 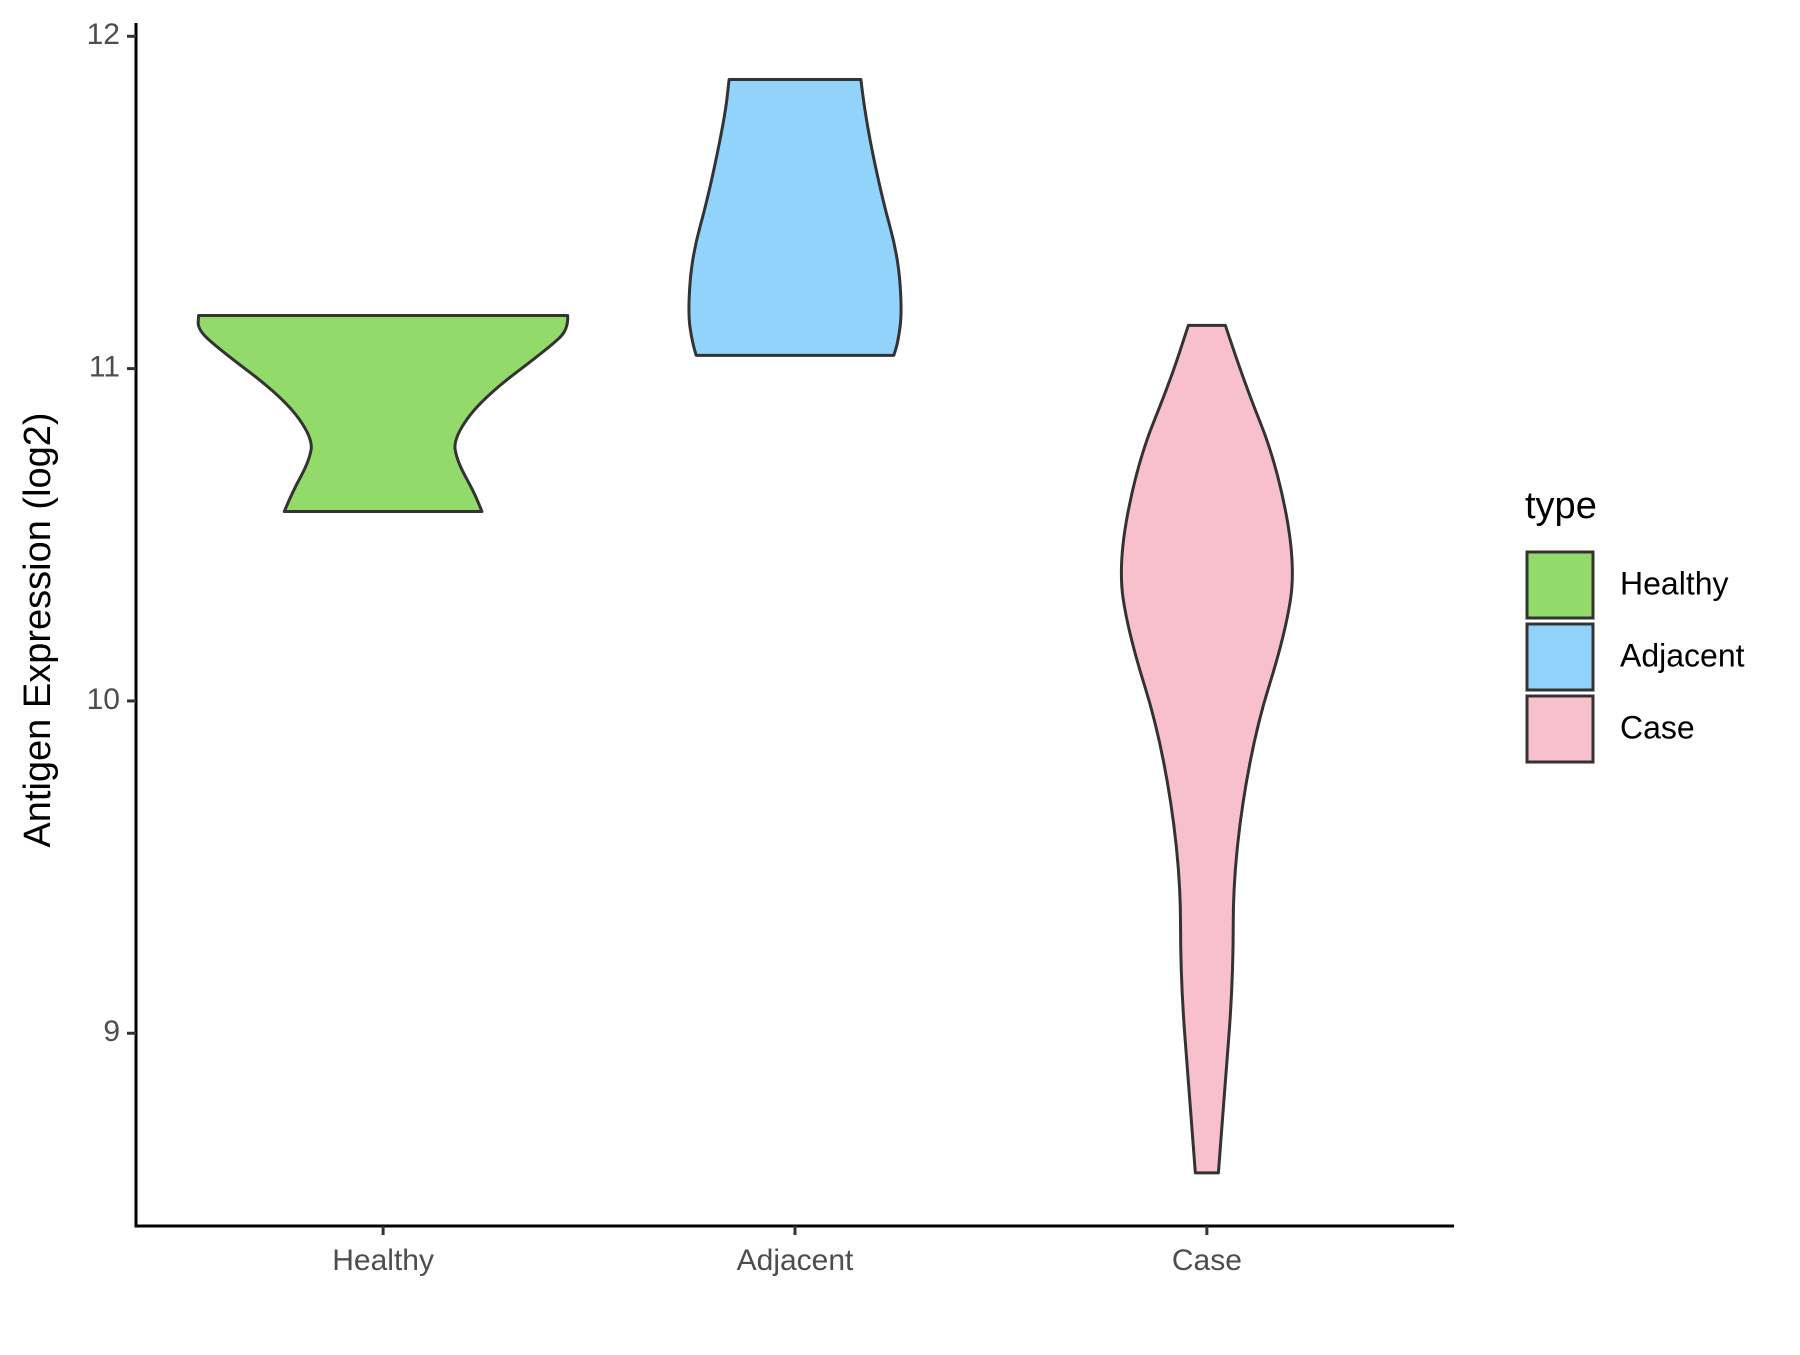 What do you see at coordinates (1207, 1260) in the screenshot?
I see `x-tick-label: Case` at bounding box center [1207, 1260].